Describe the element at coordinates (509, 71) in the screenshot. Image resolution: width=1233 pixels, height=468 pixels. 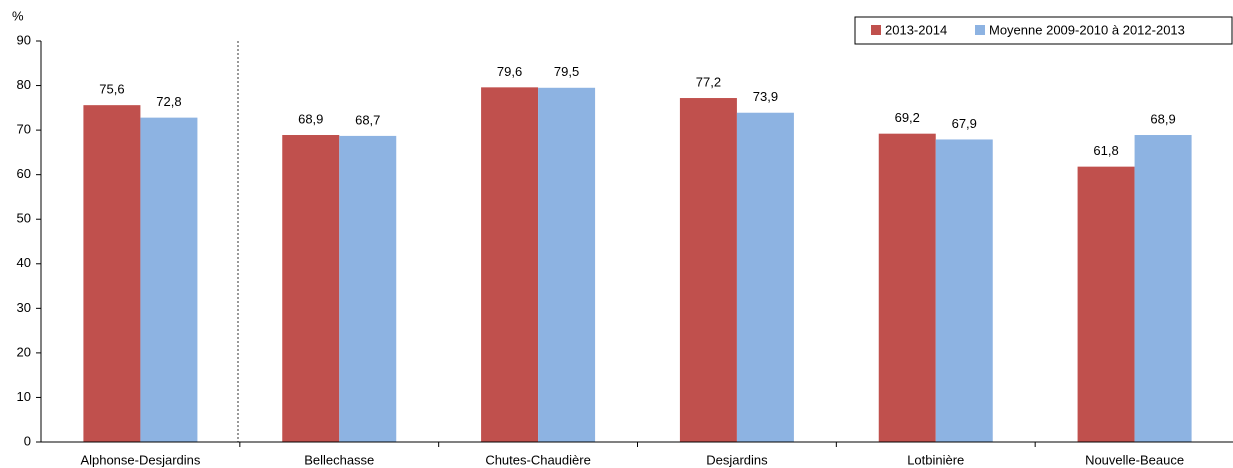
I see `value-label: 79,6` at that location.